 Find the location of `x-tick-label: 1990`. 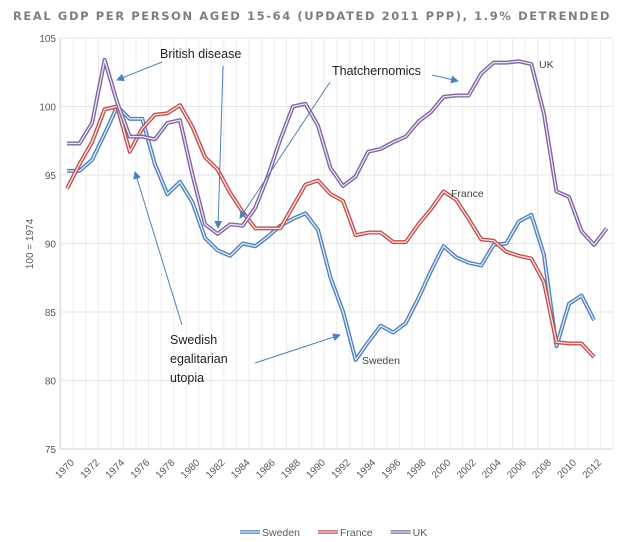

x-tick-label: 1990 is located at coordinates (316, 469).